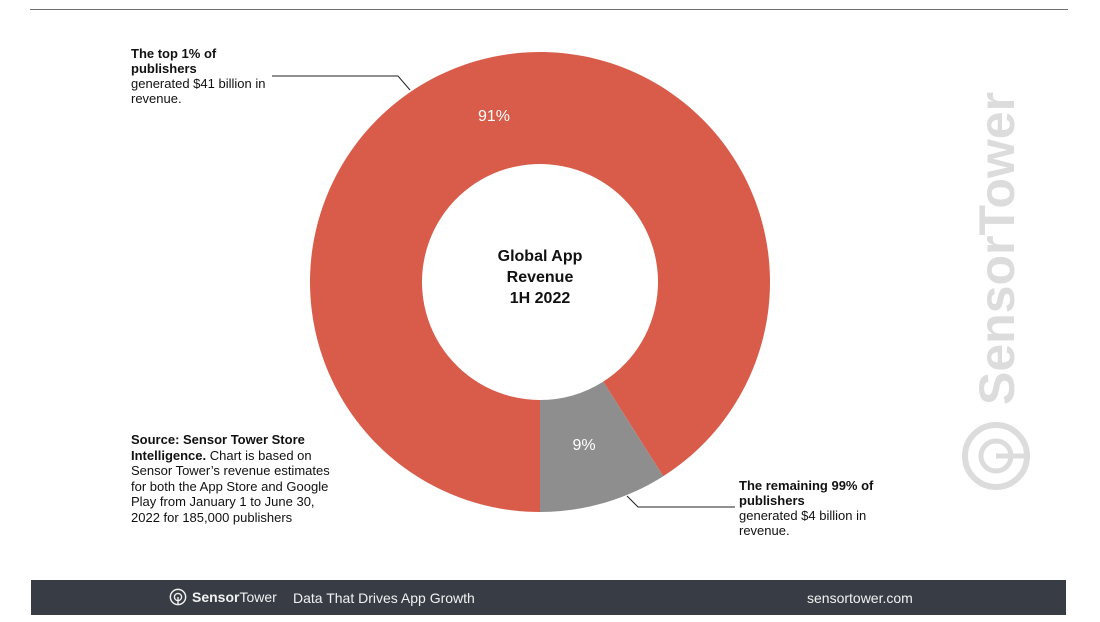  I want to click on annotation-bottom-text: generated $4 billion in revenue., so click(803, 523).